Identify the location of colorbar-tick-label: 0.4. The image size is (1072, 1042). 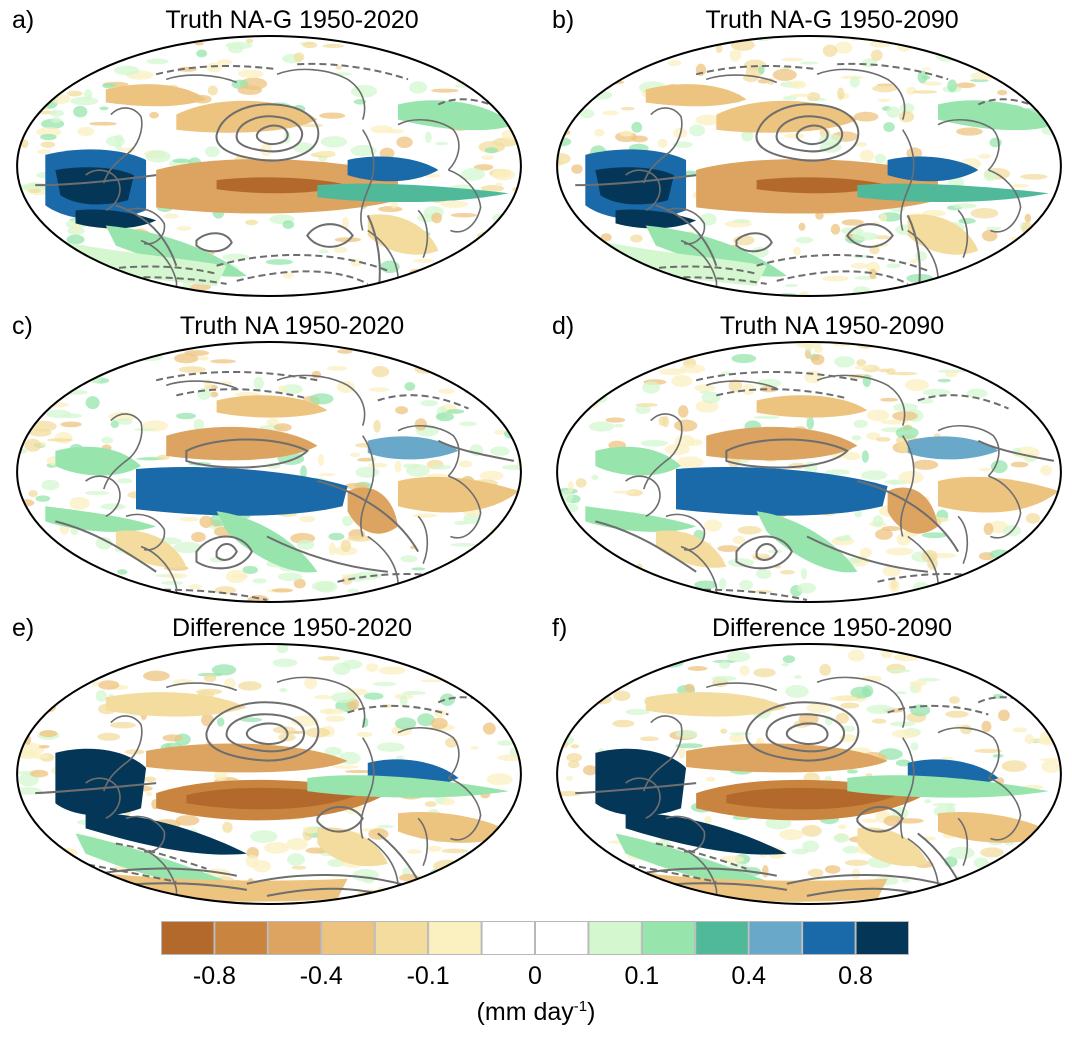
(749, 976).